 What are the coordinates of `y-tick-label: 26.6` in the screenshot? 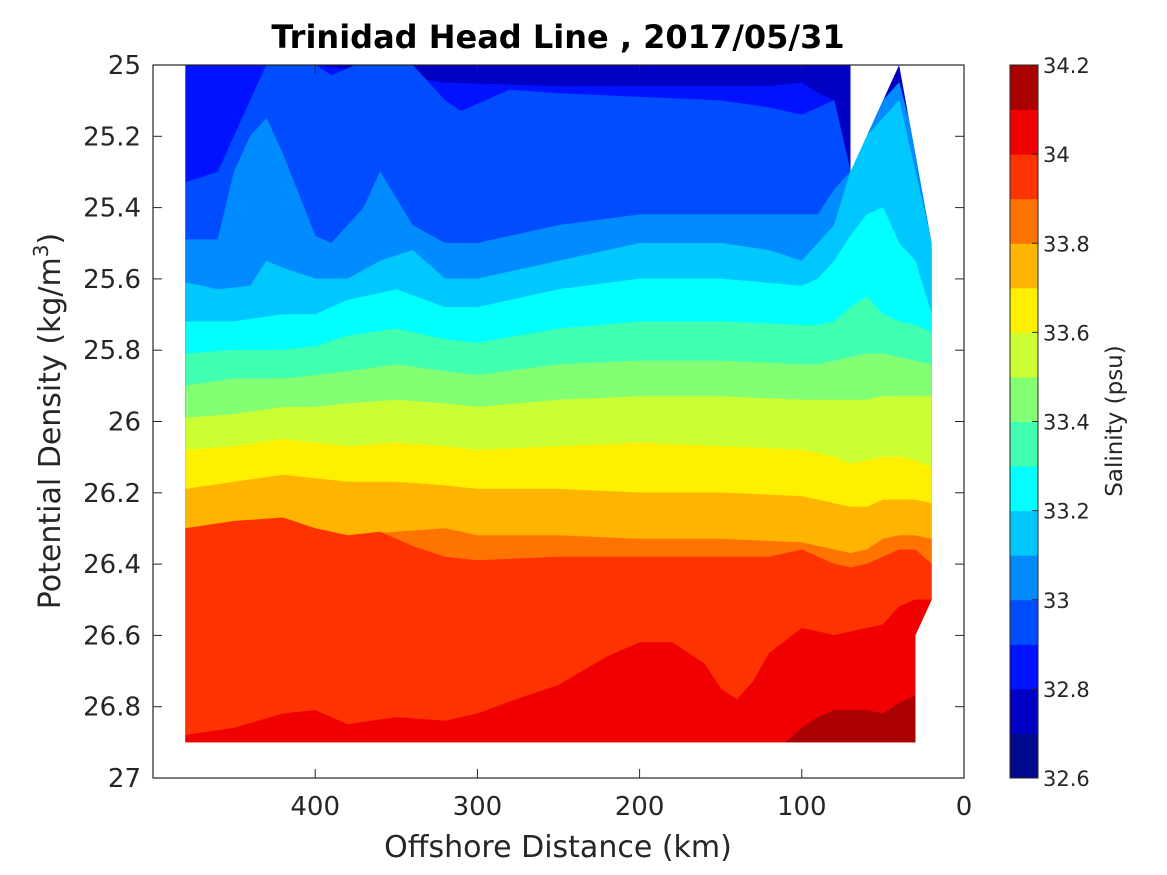 It's located at (112, 636).